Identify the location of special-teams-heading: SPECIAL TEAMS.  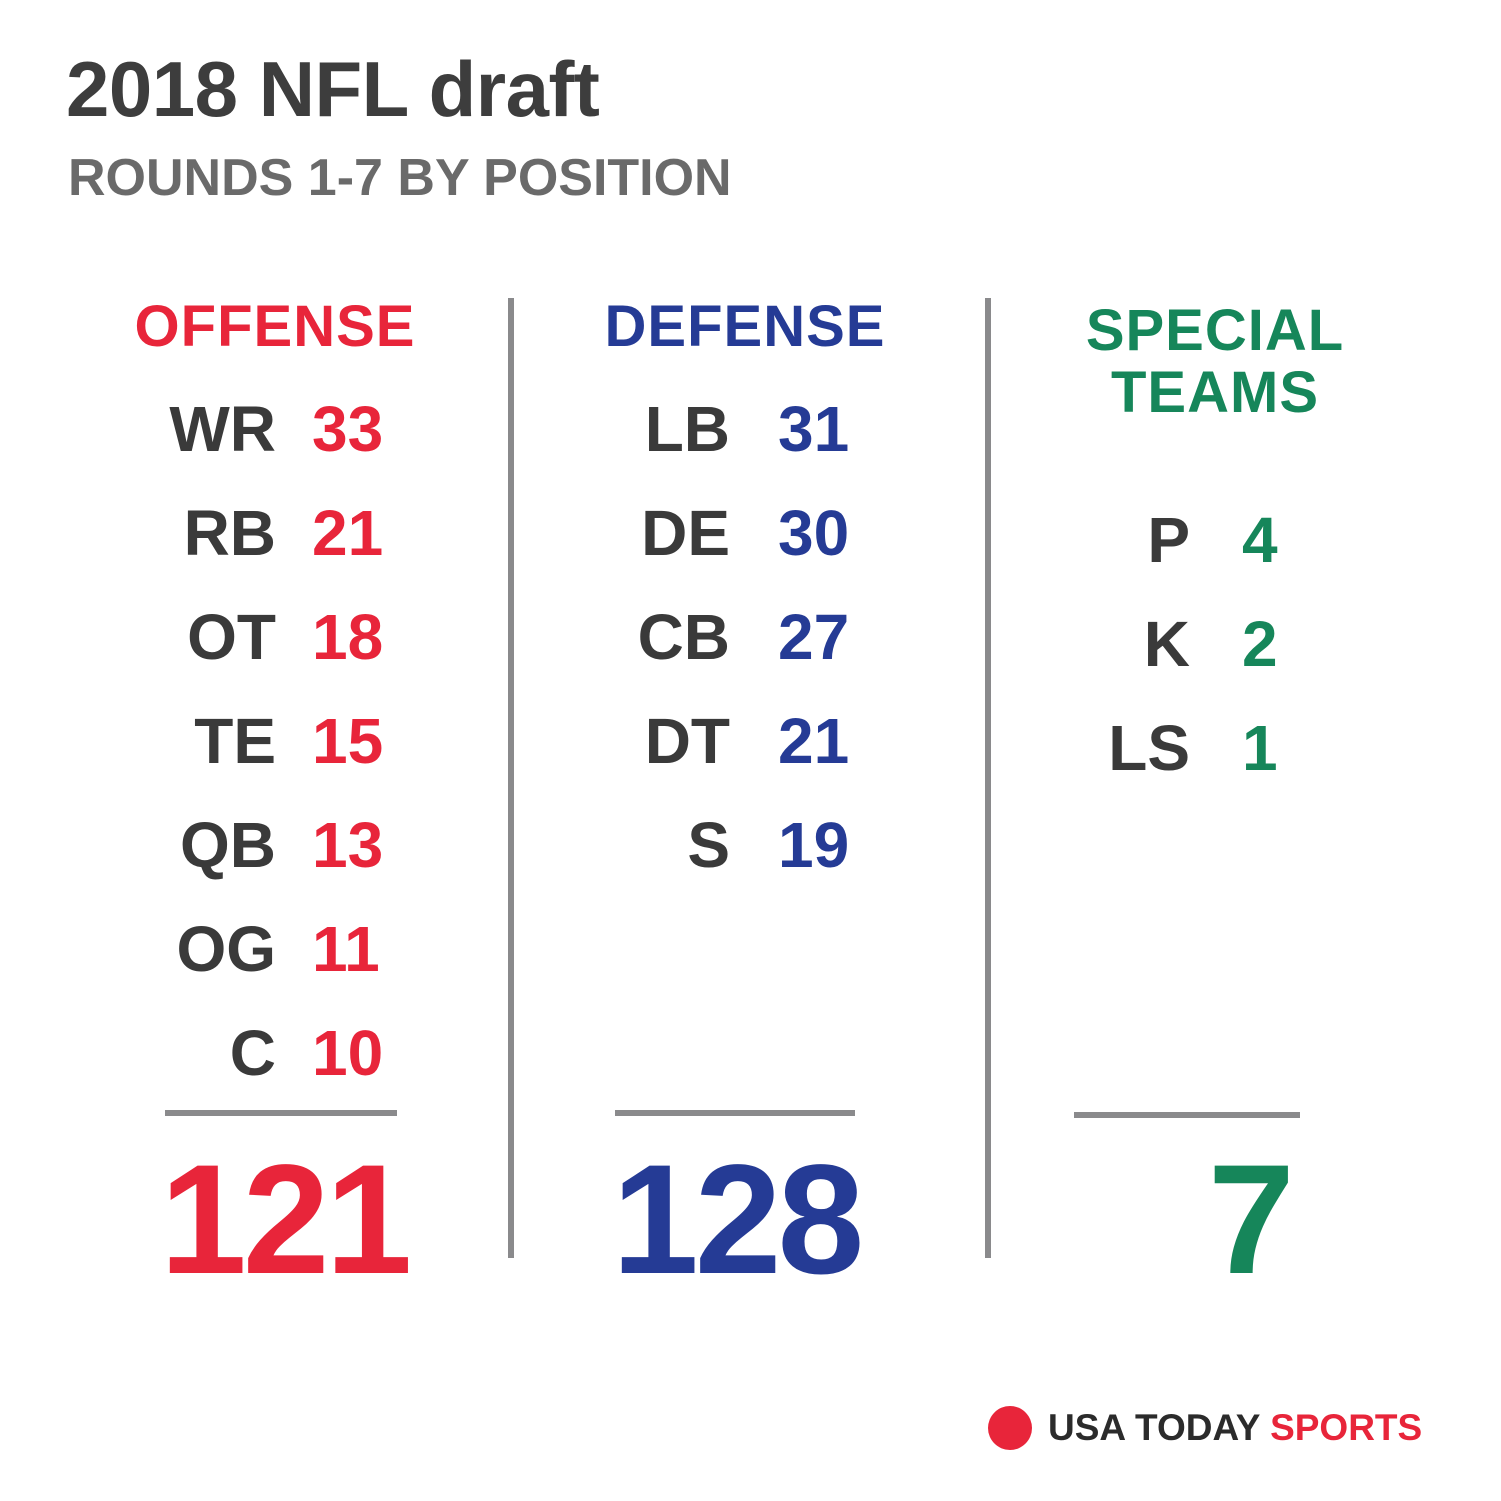
(1215, 362).